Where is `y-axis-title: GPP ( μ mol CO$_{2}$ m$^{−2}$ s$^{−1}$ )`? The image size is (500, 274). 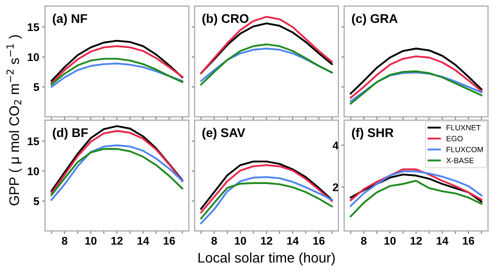
y-axis-title: GPP ( μ mol CO$_{2}$ m$^{−2}$ s$^{−1}$ ) is located at coordinates (14, 120).